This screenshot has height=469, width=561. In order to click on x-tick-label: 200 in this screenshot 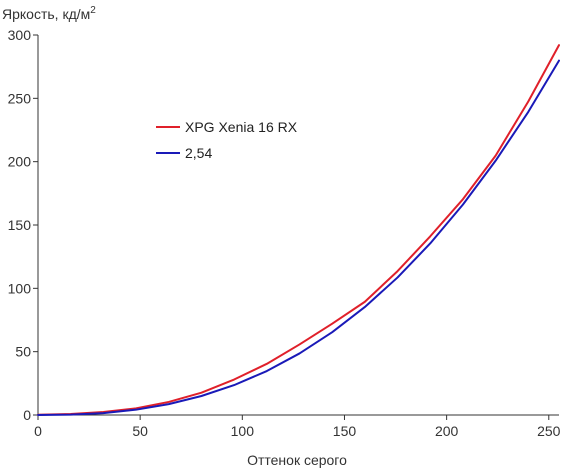, I will do `click(447, 431)`.